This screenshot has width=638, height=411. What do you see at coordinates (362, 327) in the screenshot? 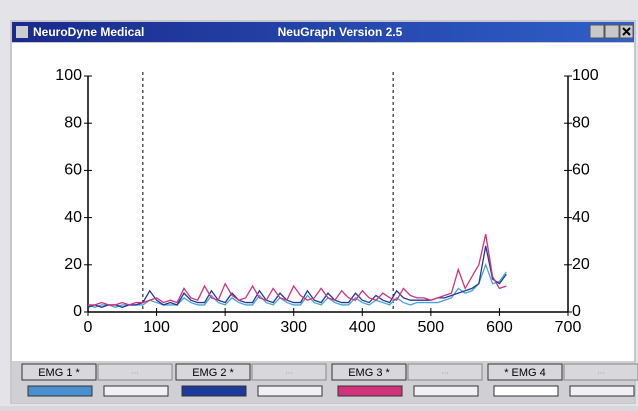
I see `x-tick-label: 400` at bounding box center [362, 327].